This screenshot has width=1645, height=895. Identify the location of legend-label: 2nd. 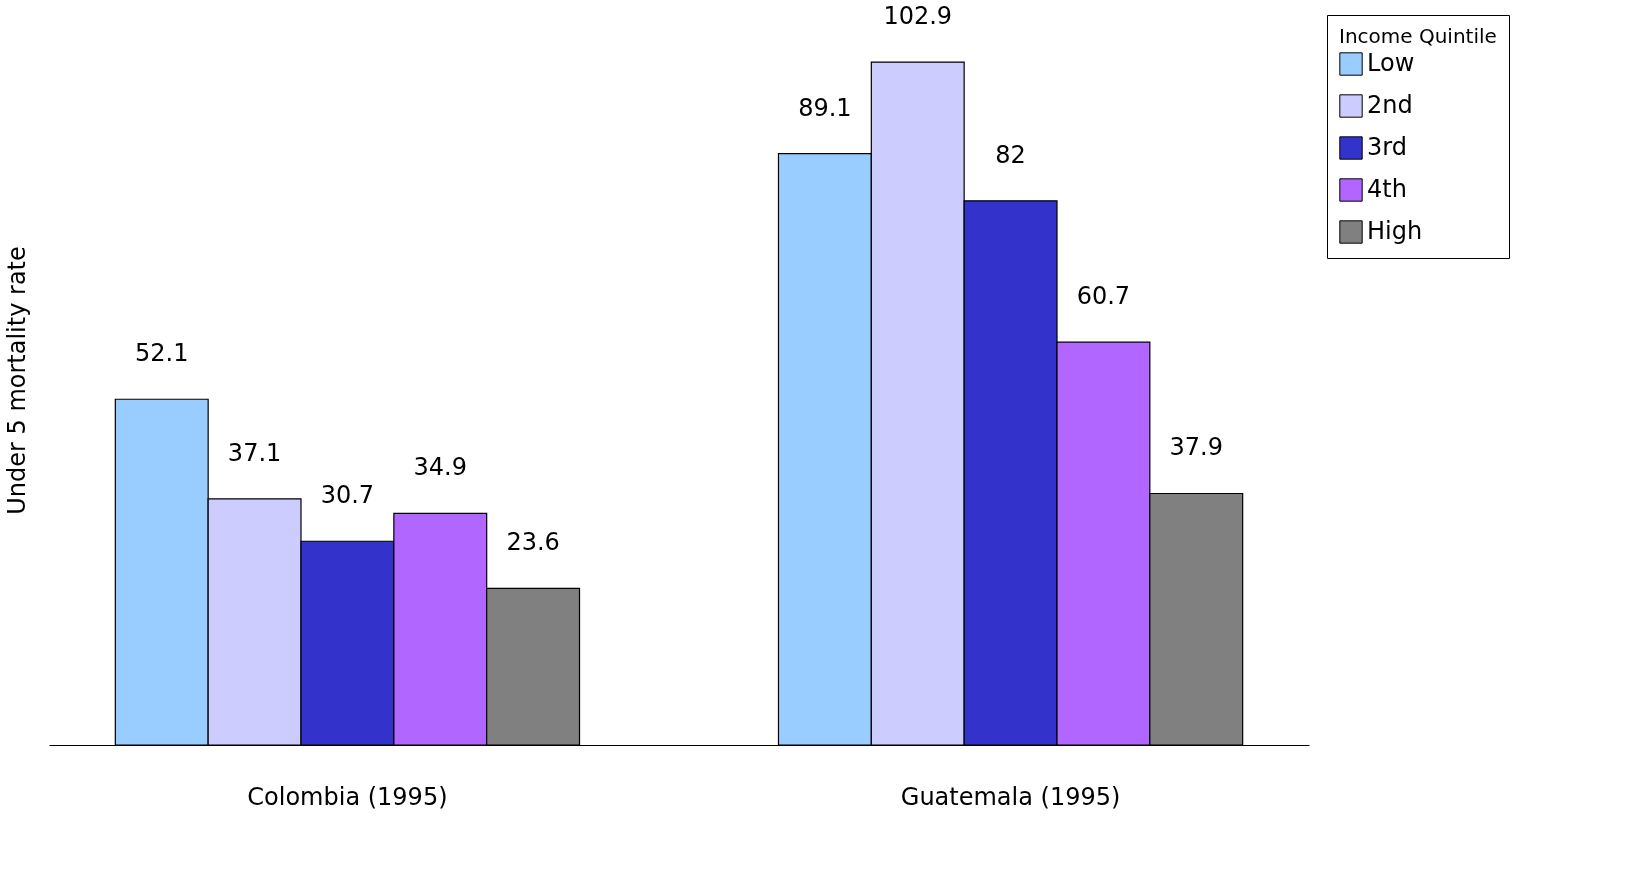
(1390, 105).